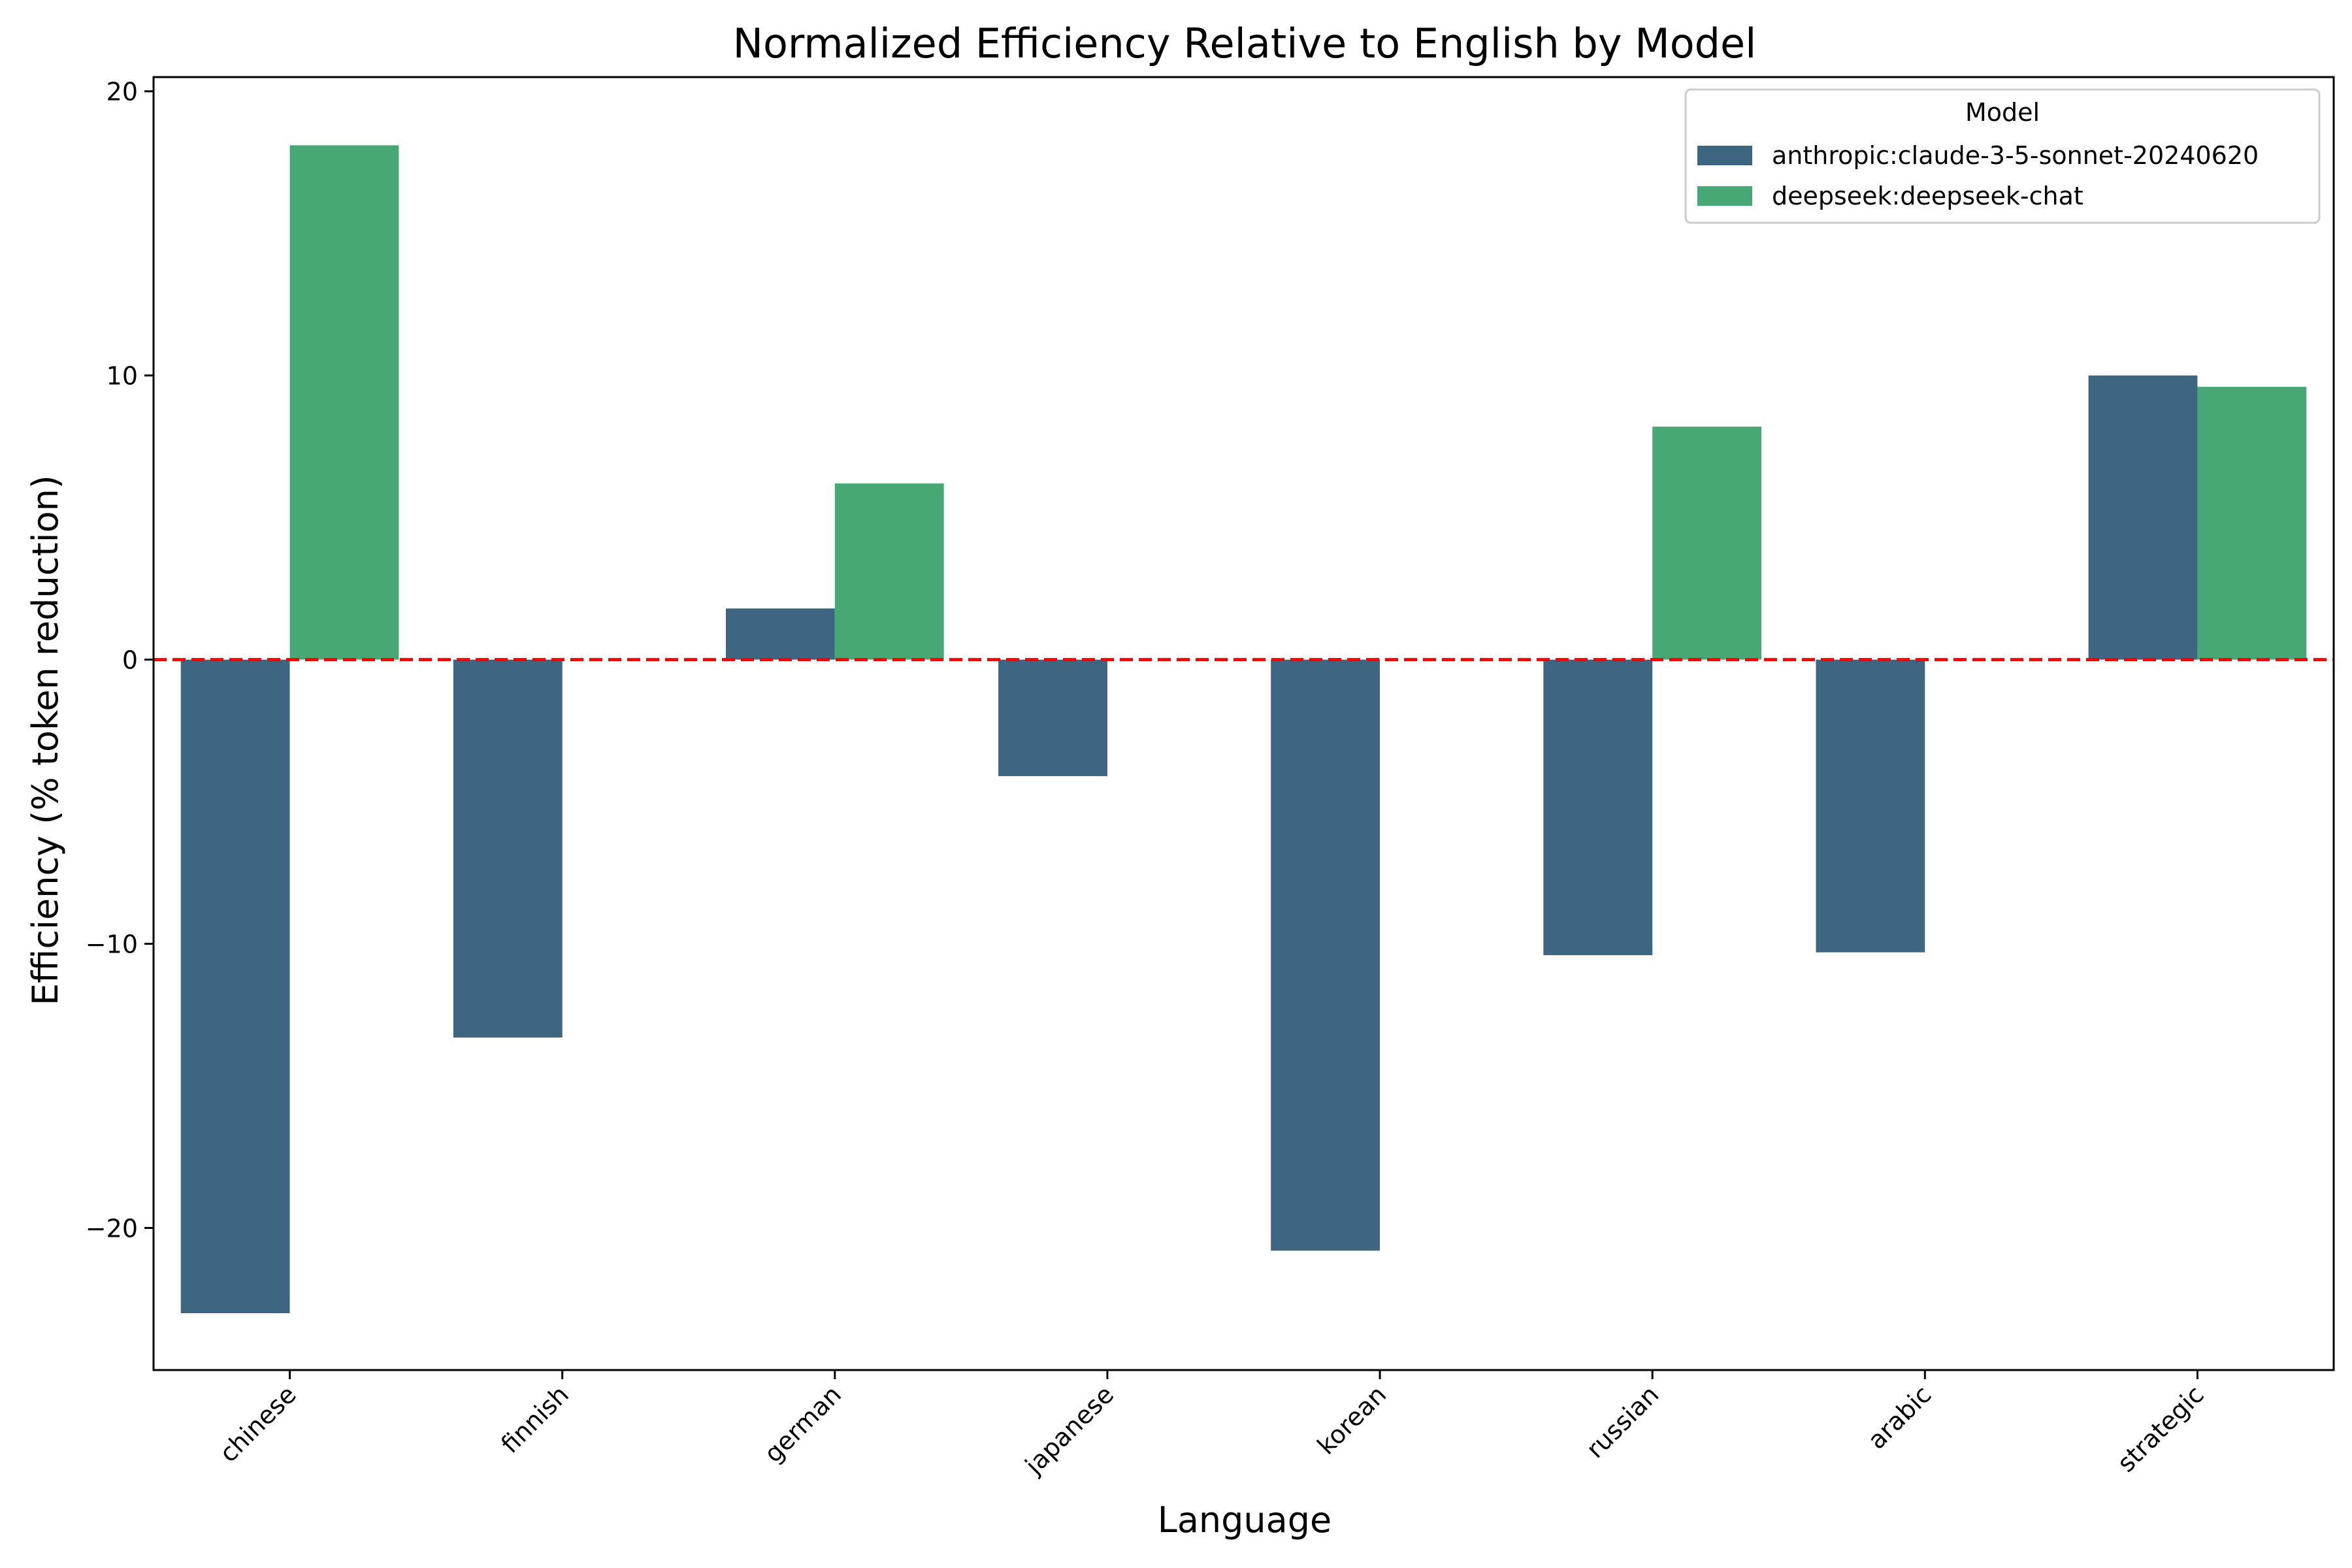 The width and height of the screenshot is (2352, 1568). What do you see at coordinates (112, 1229) in the screenshot?
I see `y-tick-label: −20` at bounding box center [112, 1229].